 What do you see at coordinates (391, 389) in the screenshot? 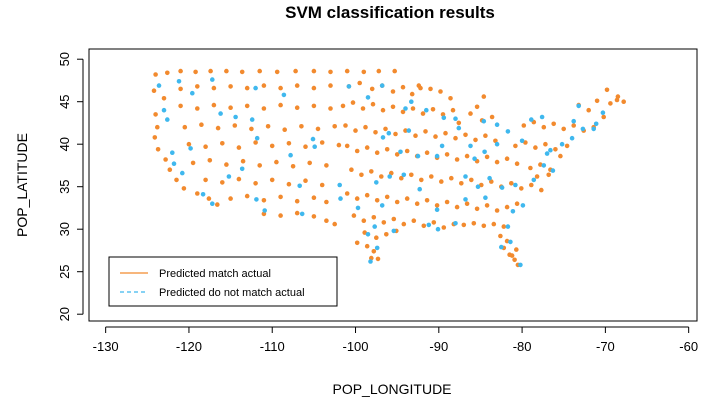
I see `x-axis-label: POP_LONGITUDE` at bounding box center [391, 389].